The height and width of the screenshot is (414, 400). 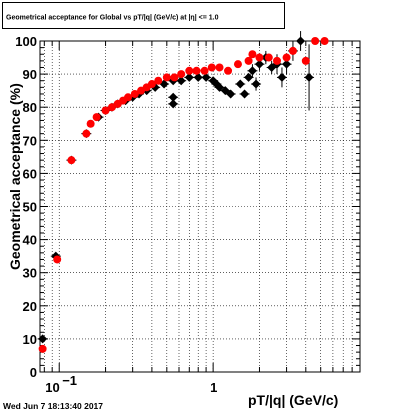 I want to click on y-tick-label: 30, so click(x=30, y=273).